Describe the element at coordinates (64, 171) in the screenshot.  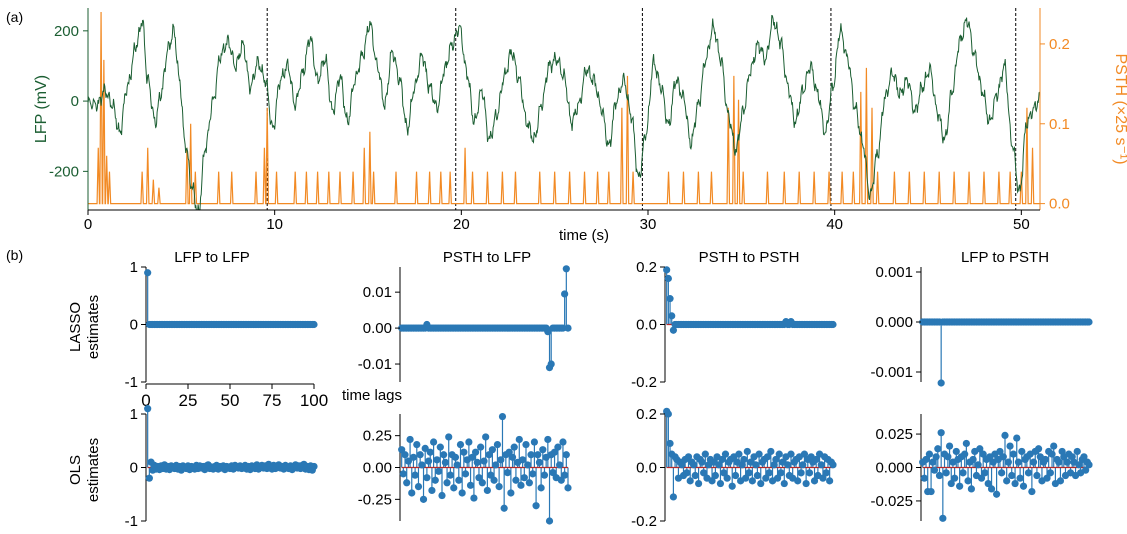
I see `left-y-tick-label: -200` at that location.